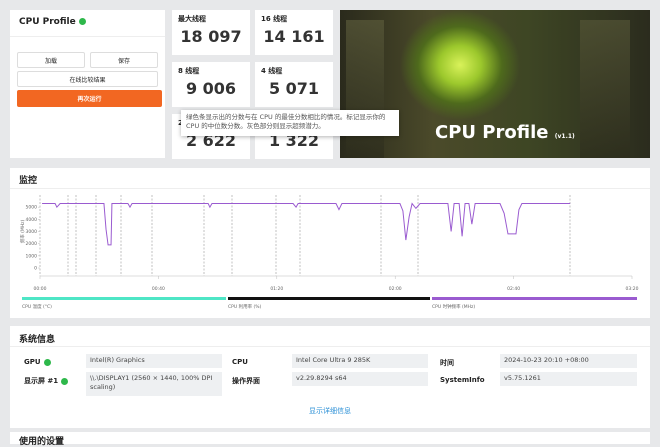  What do you see at coordinates (42, 442) in the screenshot?
I see `settings-title: 使用的设置` at bounding box center [42, 442].